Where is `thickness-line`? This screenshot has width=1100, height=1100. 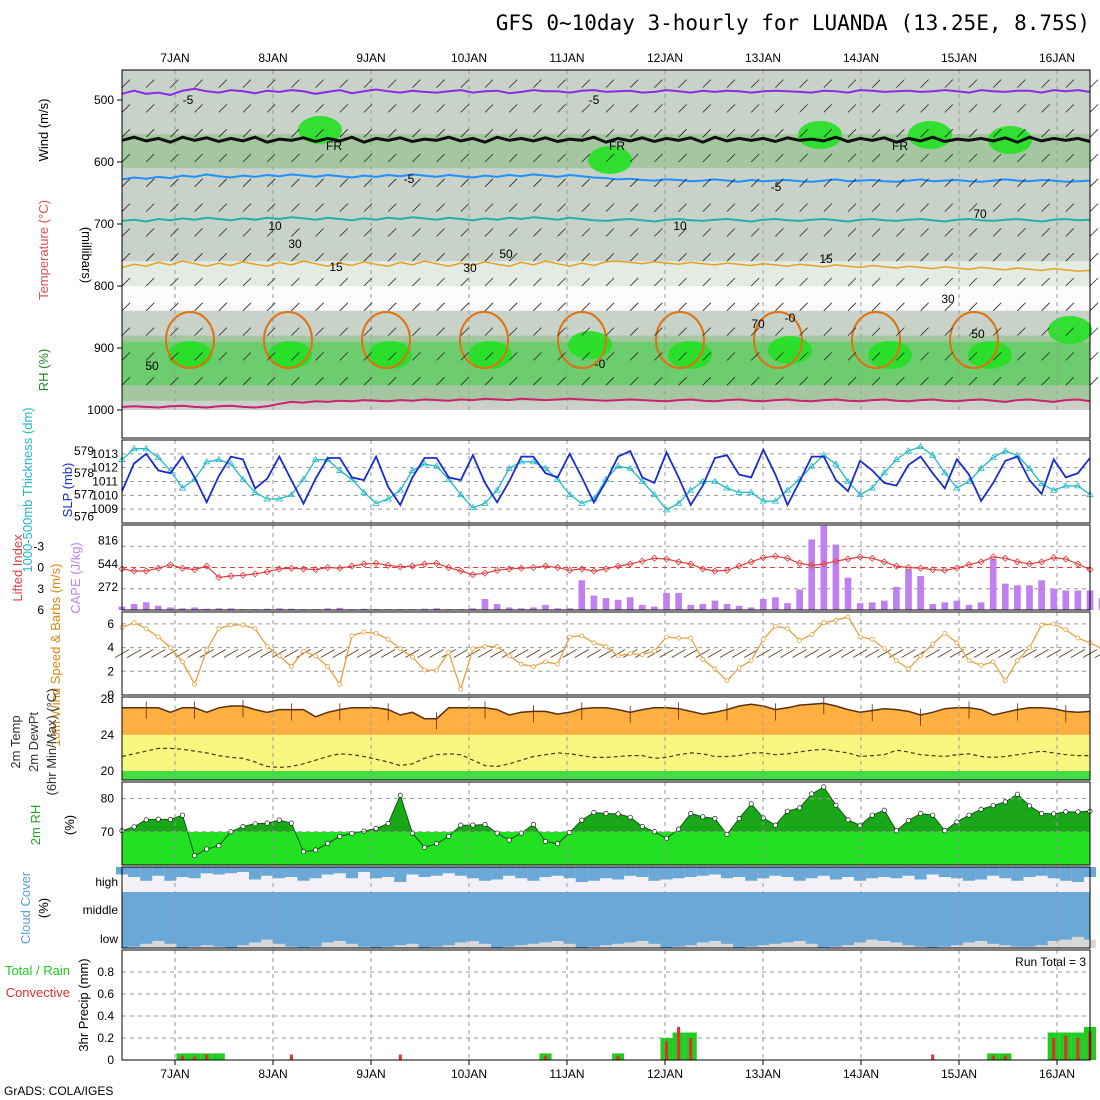 thickness-line is located at coordinates (606, 478).